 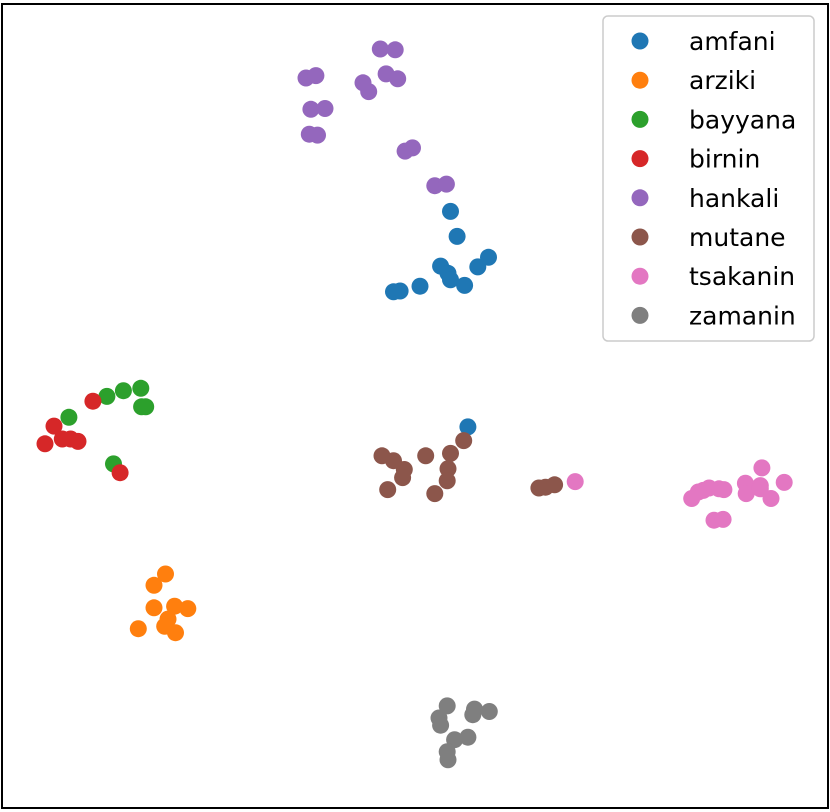 I want to click on legend-label-hankali: hankali, so click(x=734, y=198).